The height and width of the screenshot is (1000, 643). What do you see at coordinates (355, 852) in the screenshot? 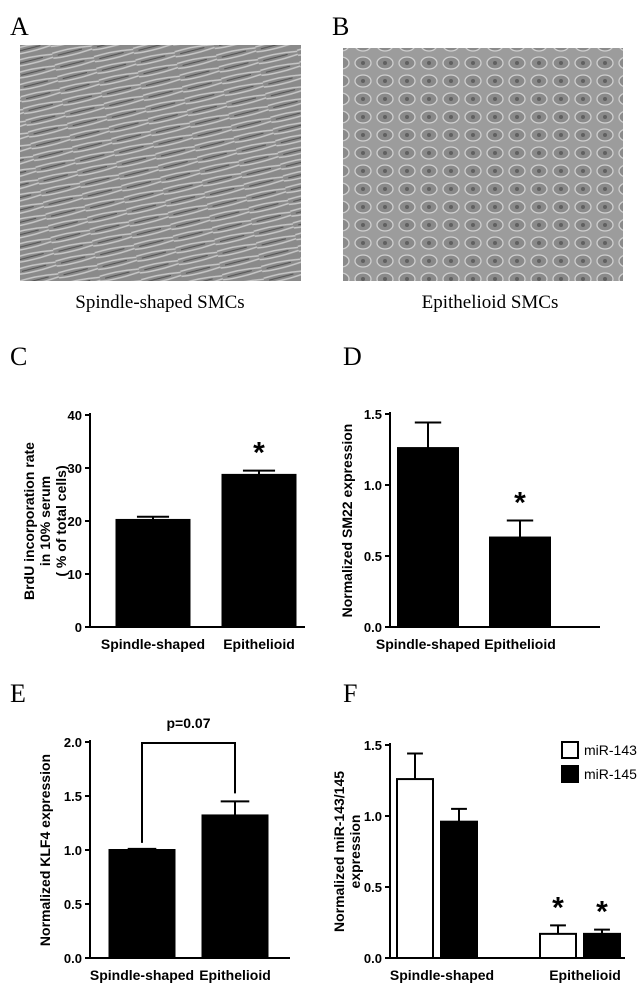
I see `y-axis-label: expression` at bounding box center [355, 852].